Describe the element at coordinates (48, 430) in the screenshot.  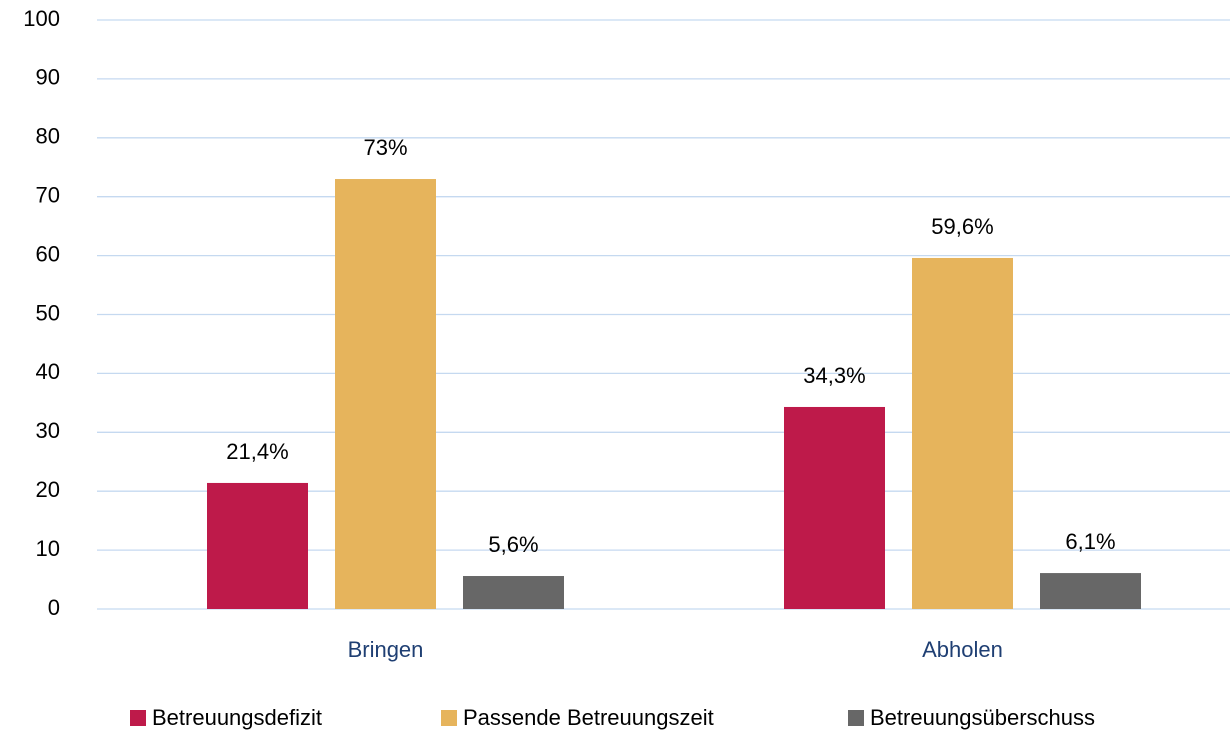
I see `y-tick-label: 30` at that location.